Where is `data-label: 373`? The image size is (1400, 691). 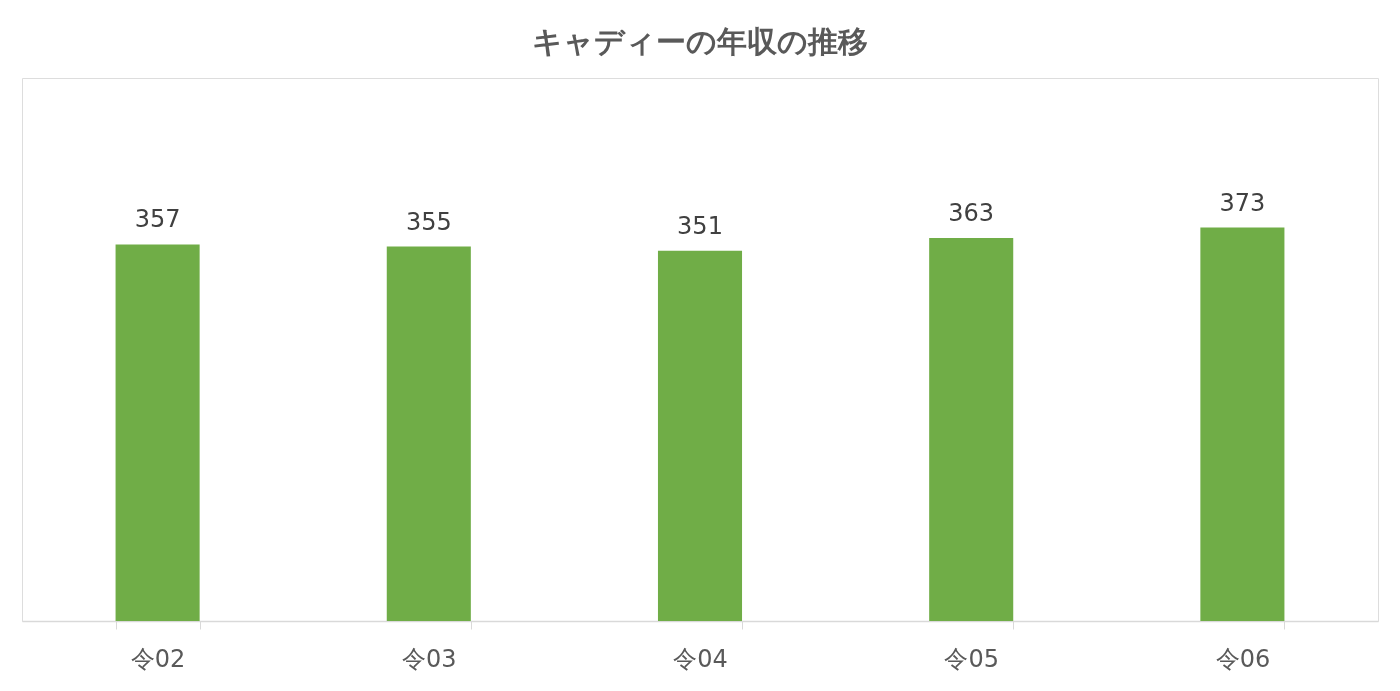 data-label: 373 is located at coordinates (1242, 202).